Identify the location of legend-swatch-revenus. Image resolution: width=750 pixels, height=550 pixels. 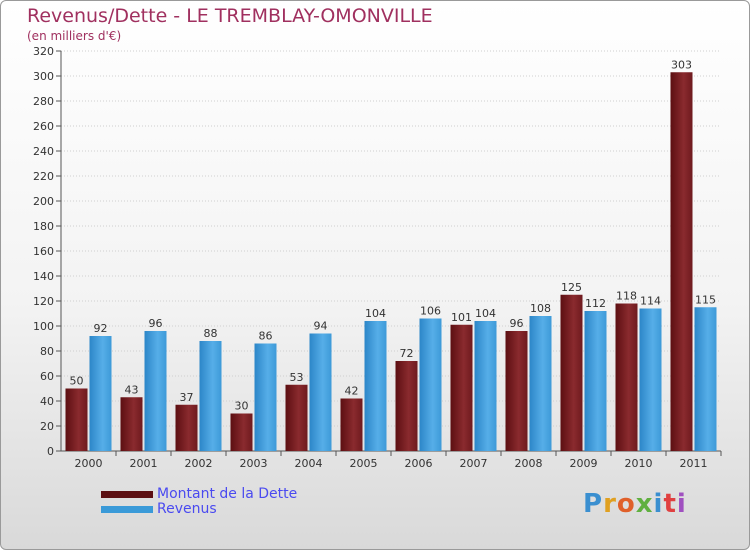
(127, 509).